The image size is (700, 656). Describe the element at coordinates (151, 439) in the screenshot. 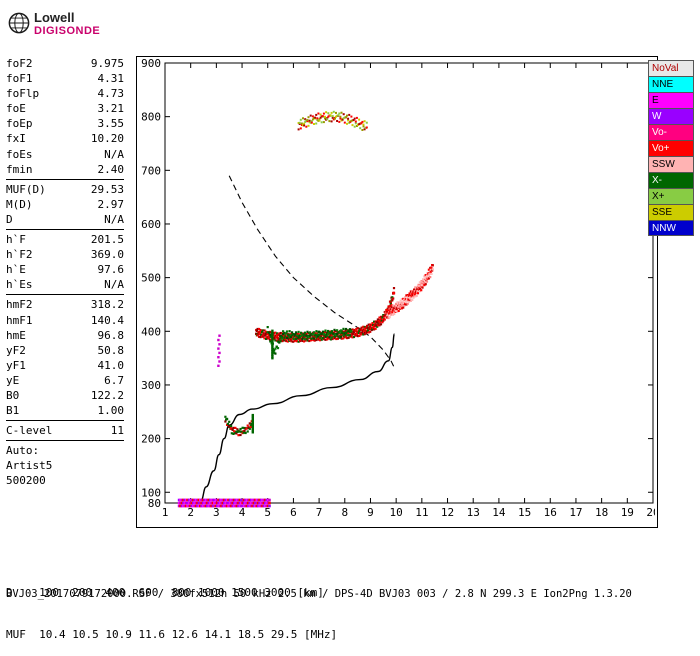

I see `y-tick-label: 200` at that location.